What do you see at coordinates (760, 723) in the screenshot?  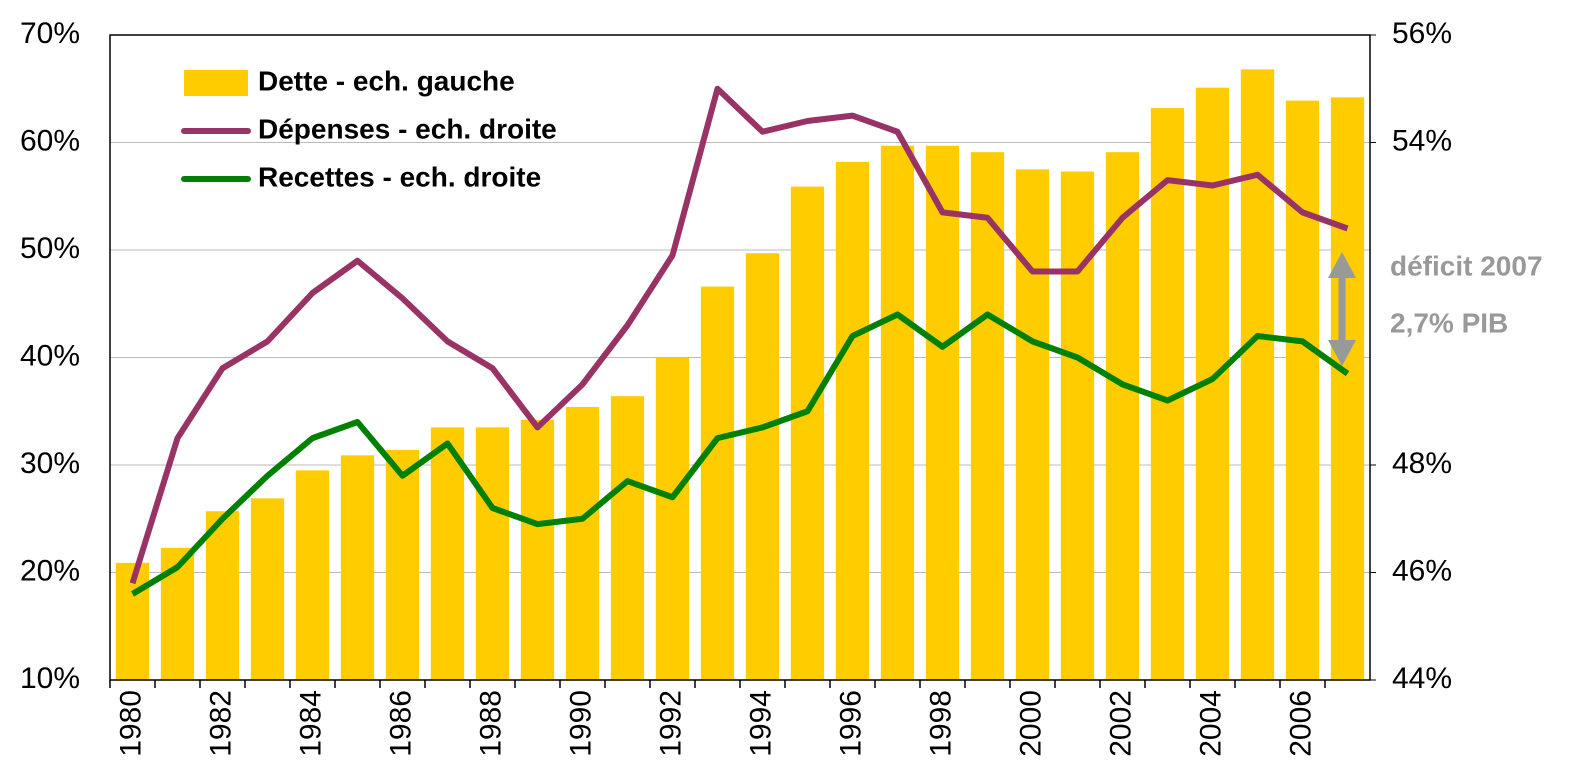 I see `x-tick-label: 1994` at bounding box center [760, 723].